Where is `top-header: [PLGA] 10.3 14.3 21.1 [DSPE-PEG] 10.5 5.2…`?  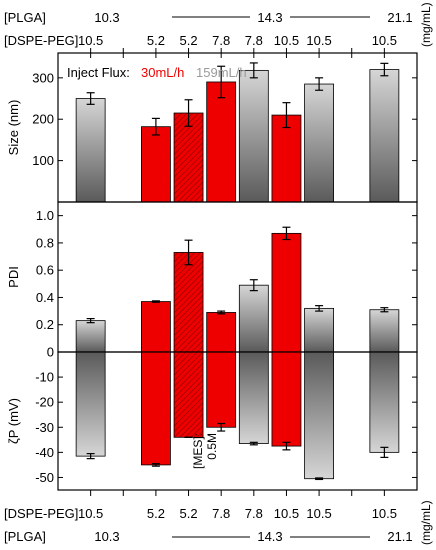 top-header: [PLGA] 10.3 14.3 21.1 [DSPE-PEG] 10.5 5.2… is located at coordinates (218, 25).